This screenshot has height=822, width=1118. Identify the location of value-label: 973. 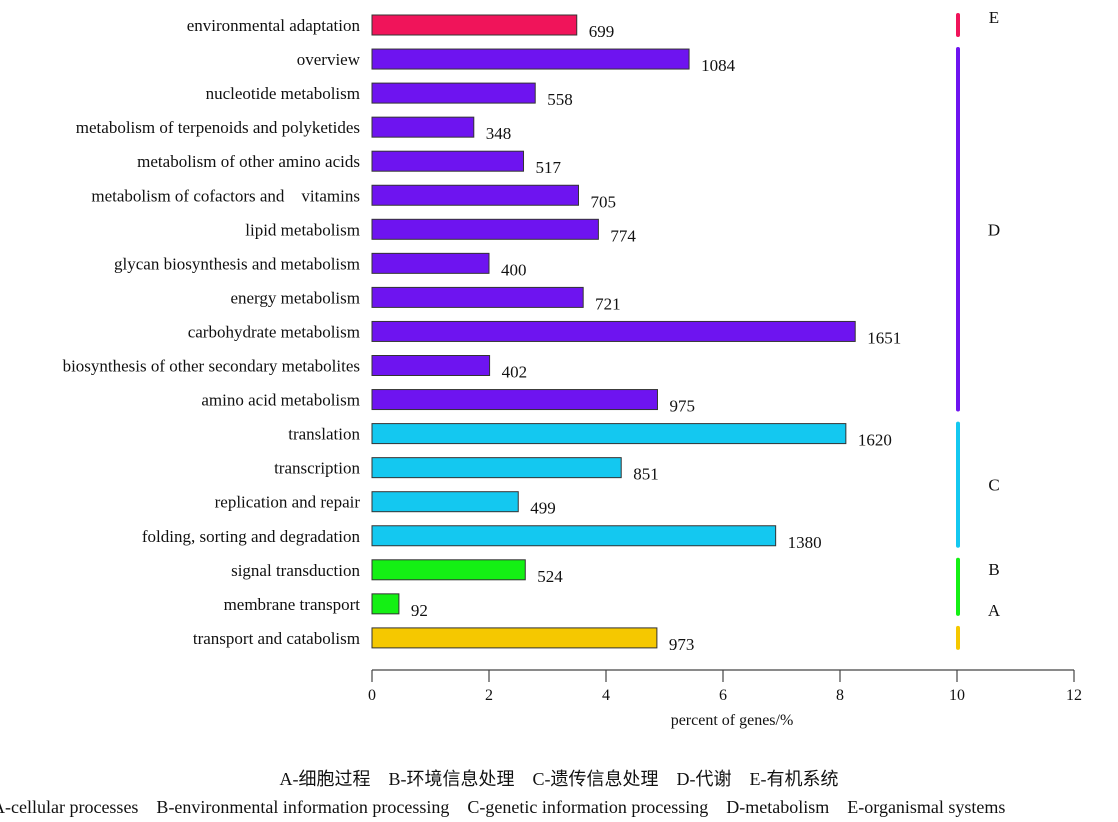
(682, 644).